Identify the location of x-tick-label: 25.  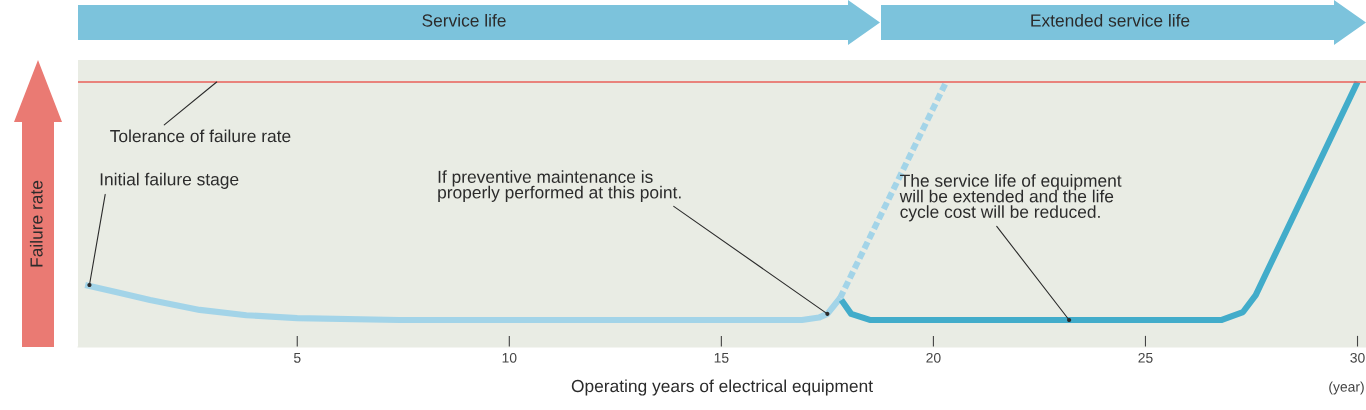
(1145, 357).